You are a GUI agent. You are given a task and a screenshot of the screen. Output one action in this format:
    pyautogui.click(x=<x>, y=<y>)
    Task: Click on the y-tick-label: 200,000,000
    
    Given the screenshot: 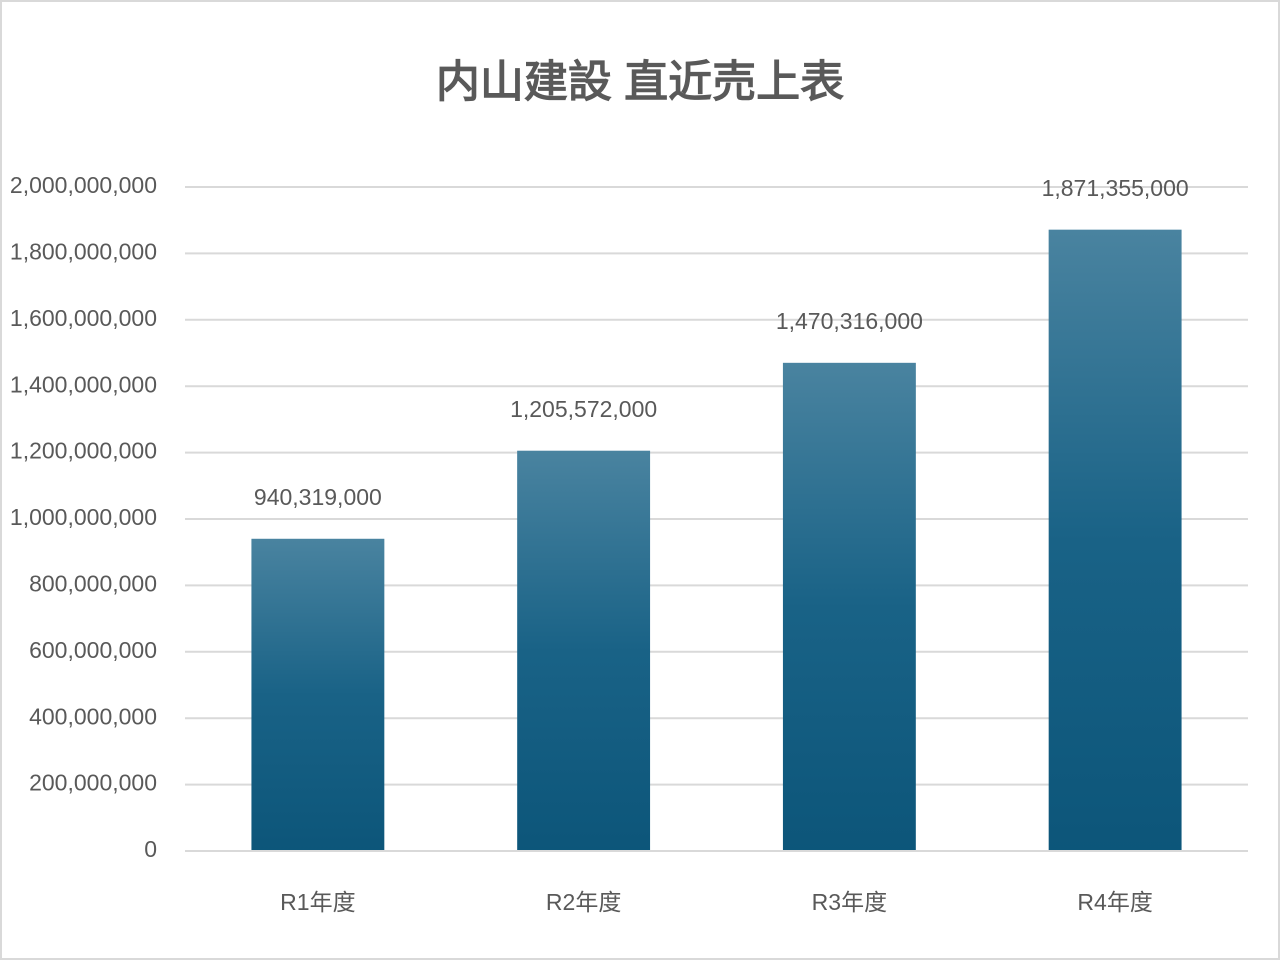 What is the action you would take?
    pyautogui.click(x=93, y=783)
    